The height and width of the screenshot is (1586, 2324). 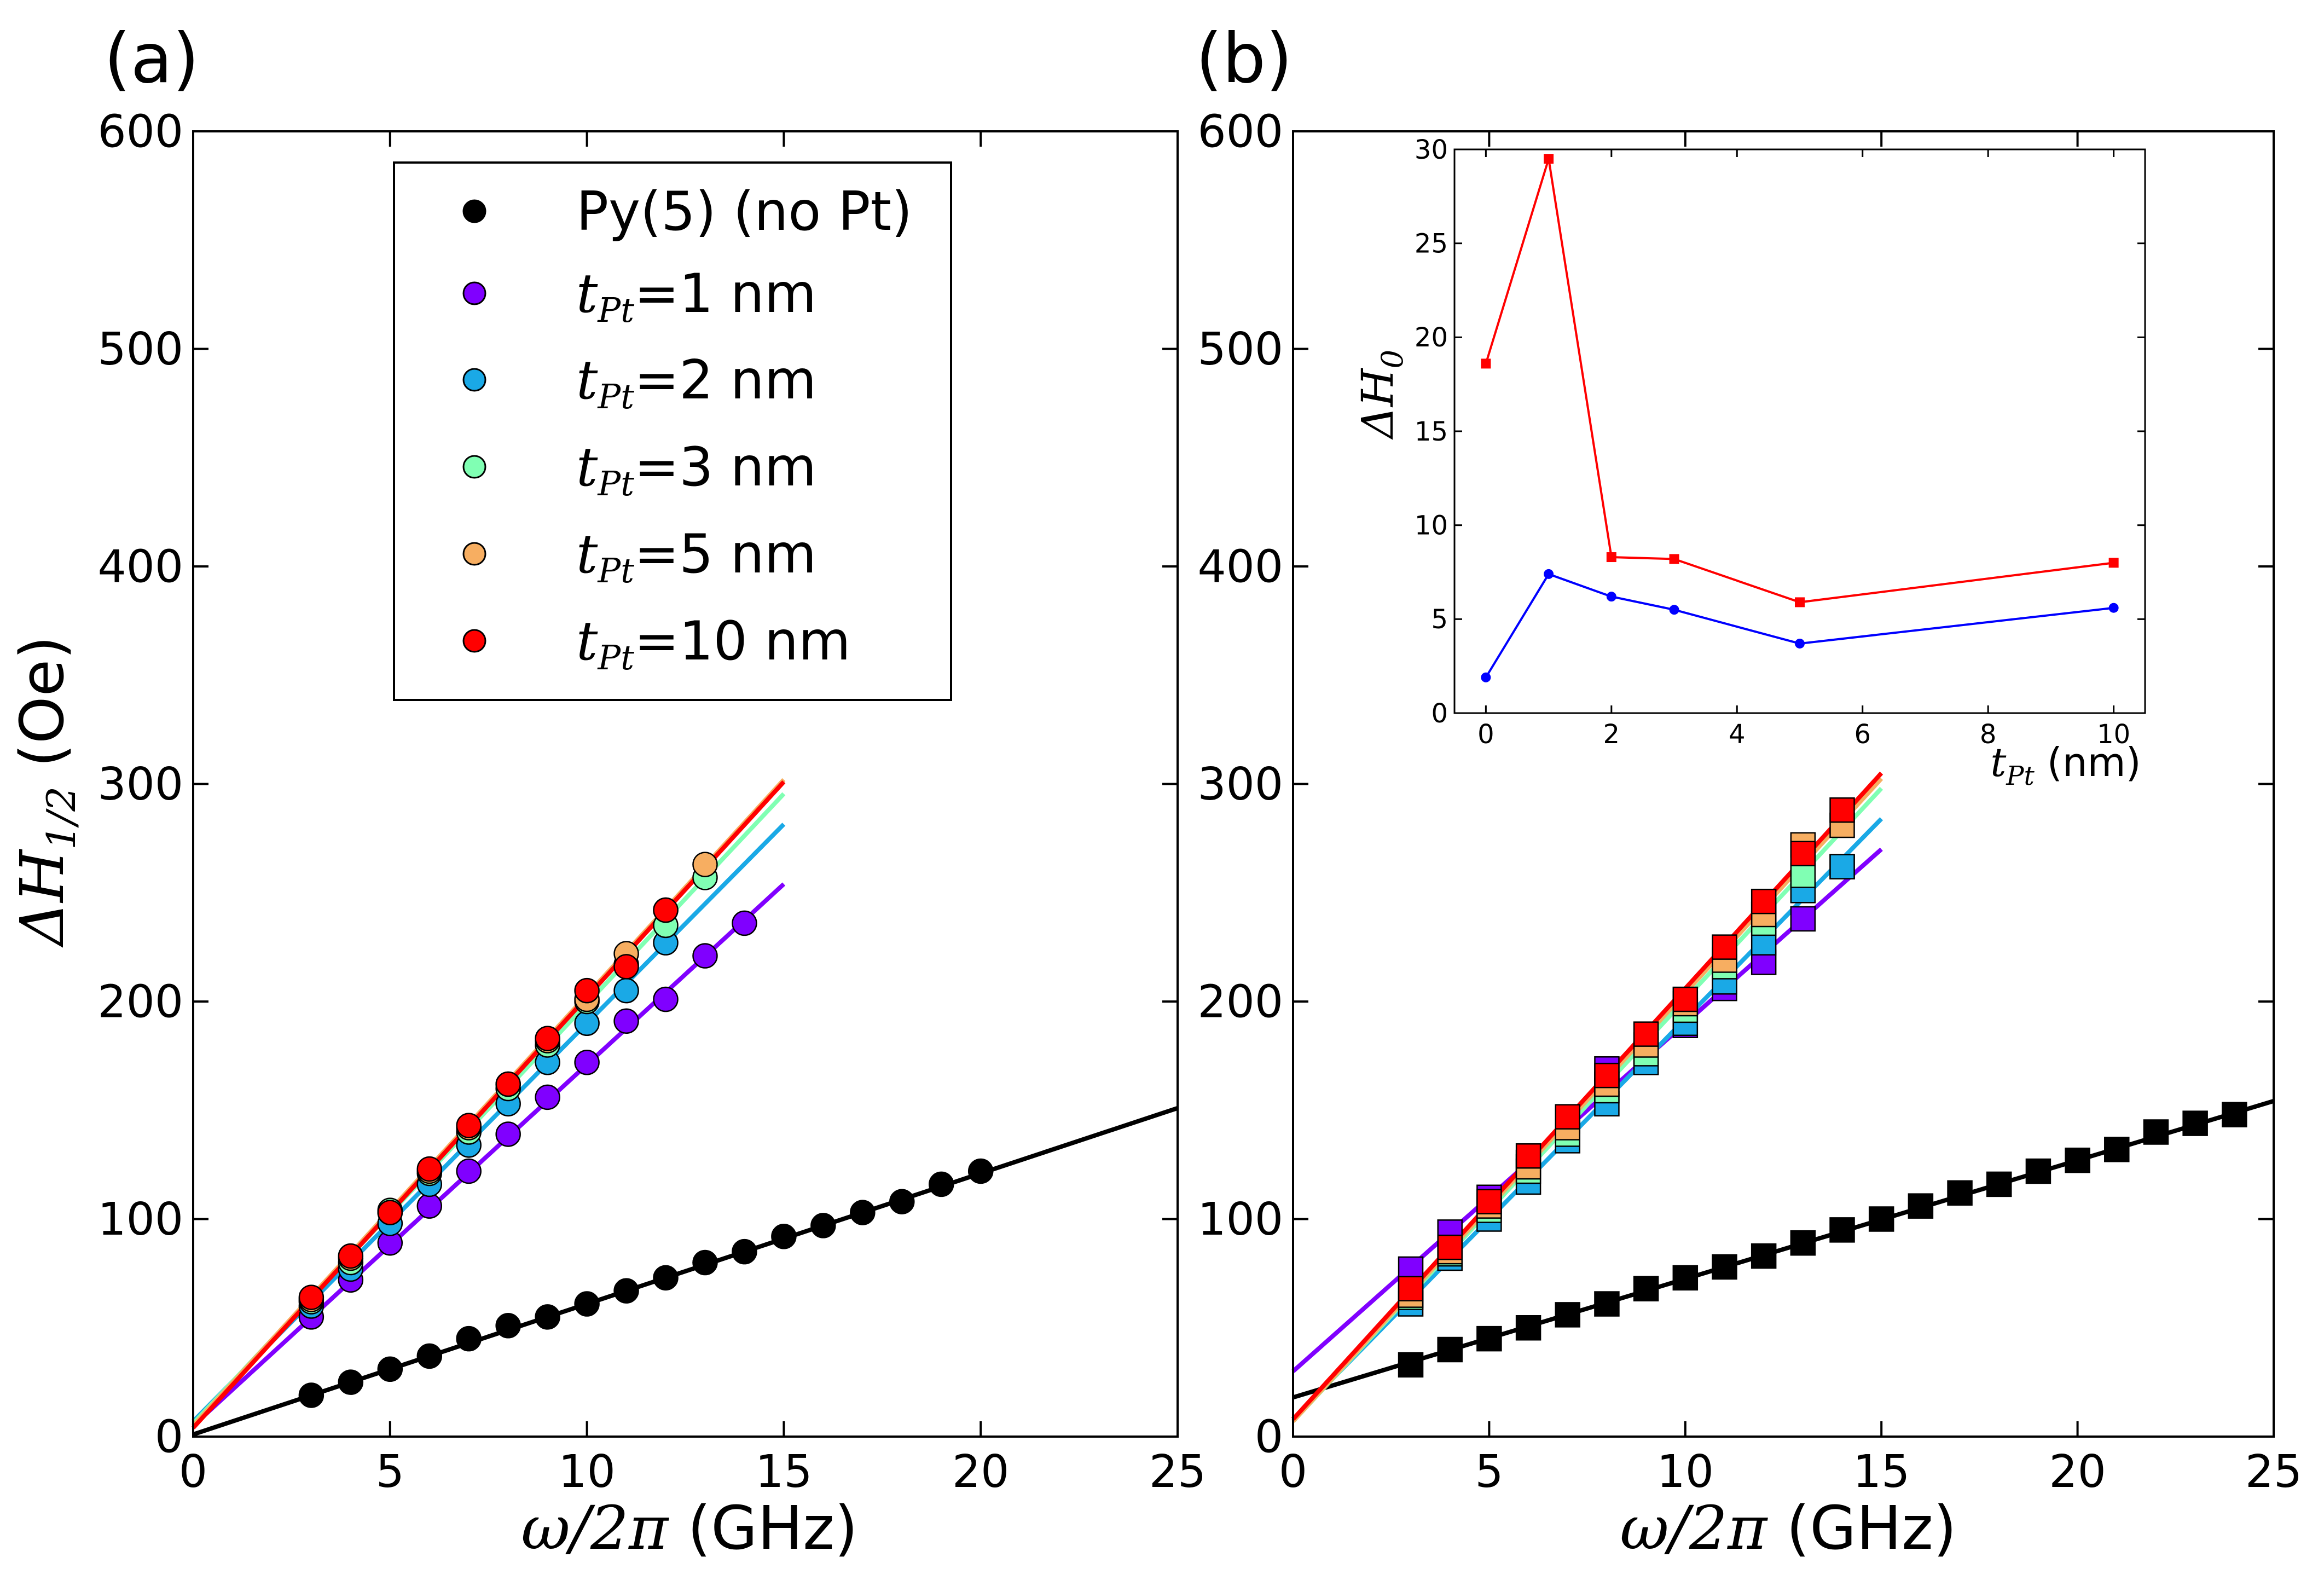 What do you see at coordinates (1244, 59) in the screenshot?
I see `panel-b-label: (b)` at bounding box center [1244, 59].